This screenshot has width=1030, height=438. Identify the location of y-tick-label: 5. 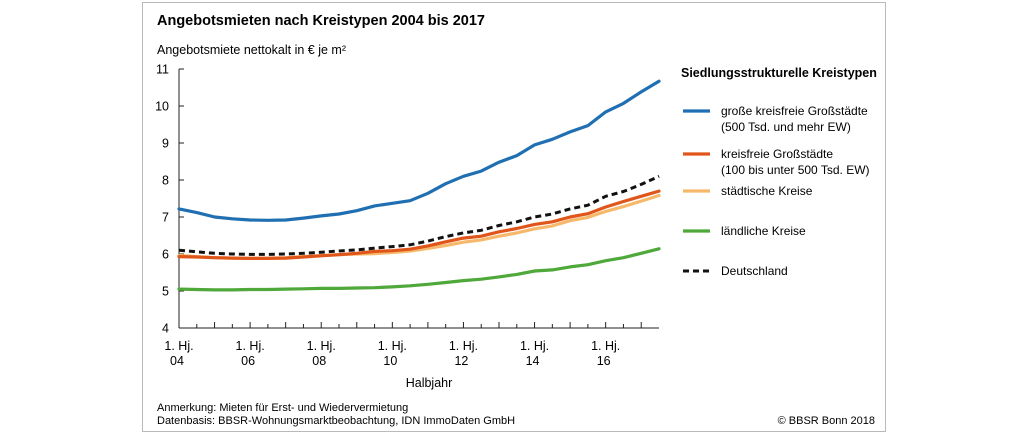
(165, 292).